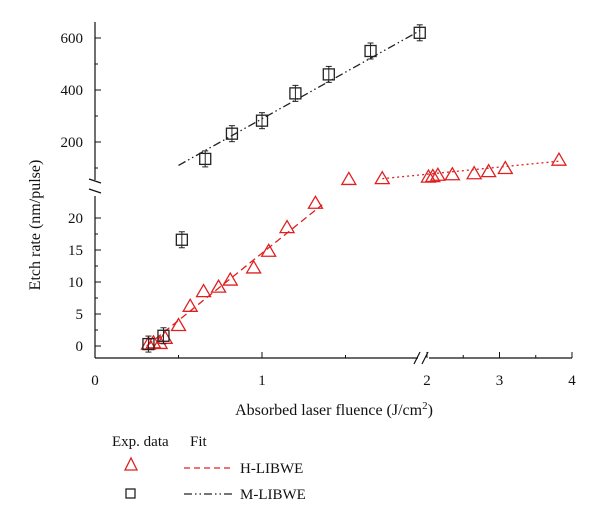 The width and height of the screenshot is (600, 522). What do you see at coordinates (209, 468) in the screenshot?
I see `legend: Exp. data Fit H-LIBWE M-LIBWE` at bounding box center [209, 468].